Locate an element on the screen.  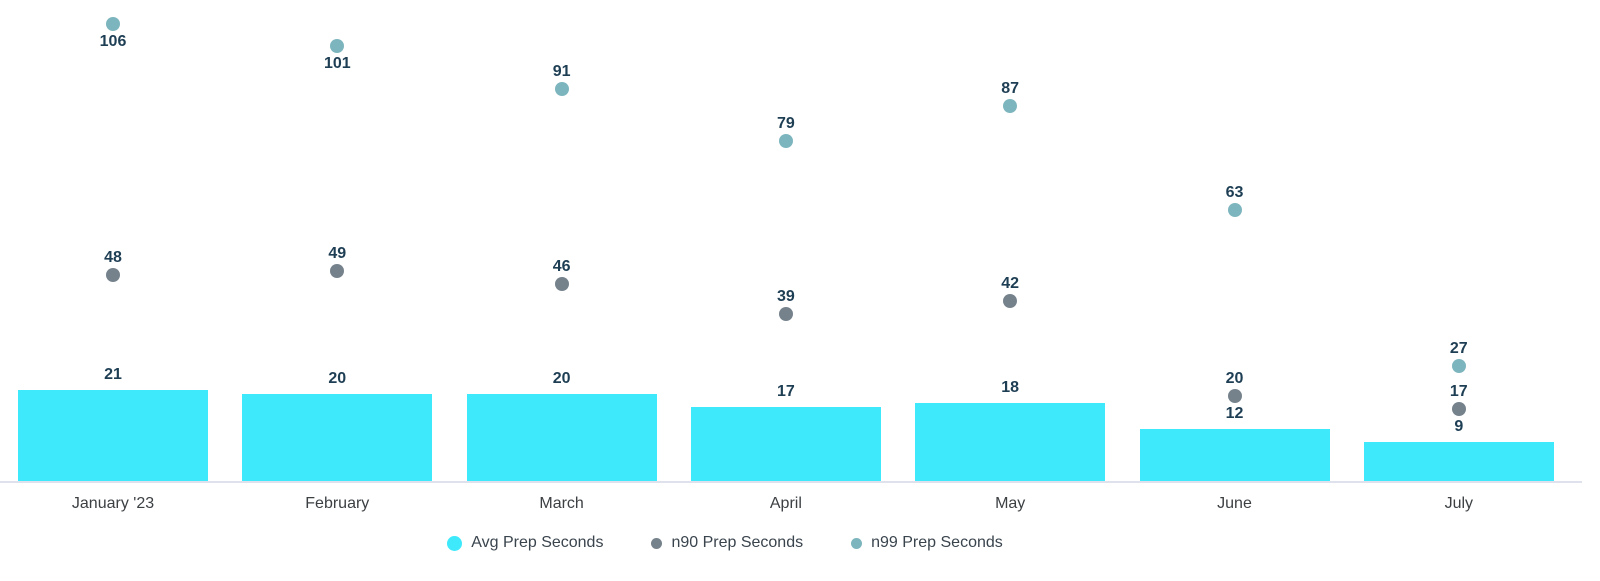
dot-value-label: 48 is located at coordinates (113, 258).